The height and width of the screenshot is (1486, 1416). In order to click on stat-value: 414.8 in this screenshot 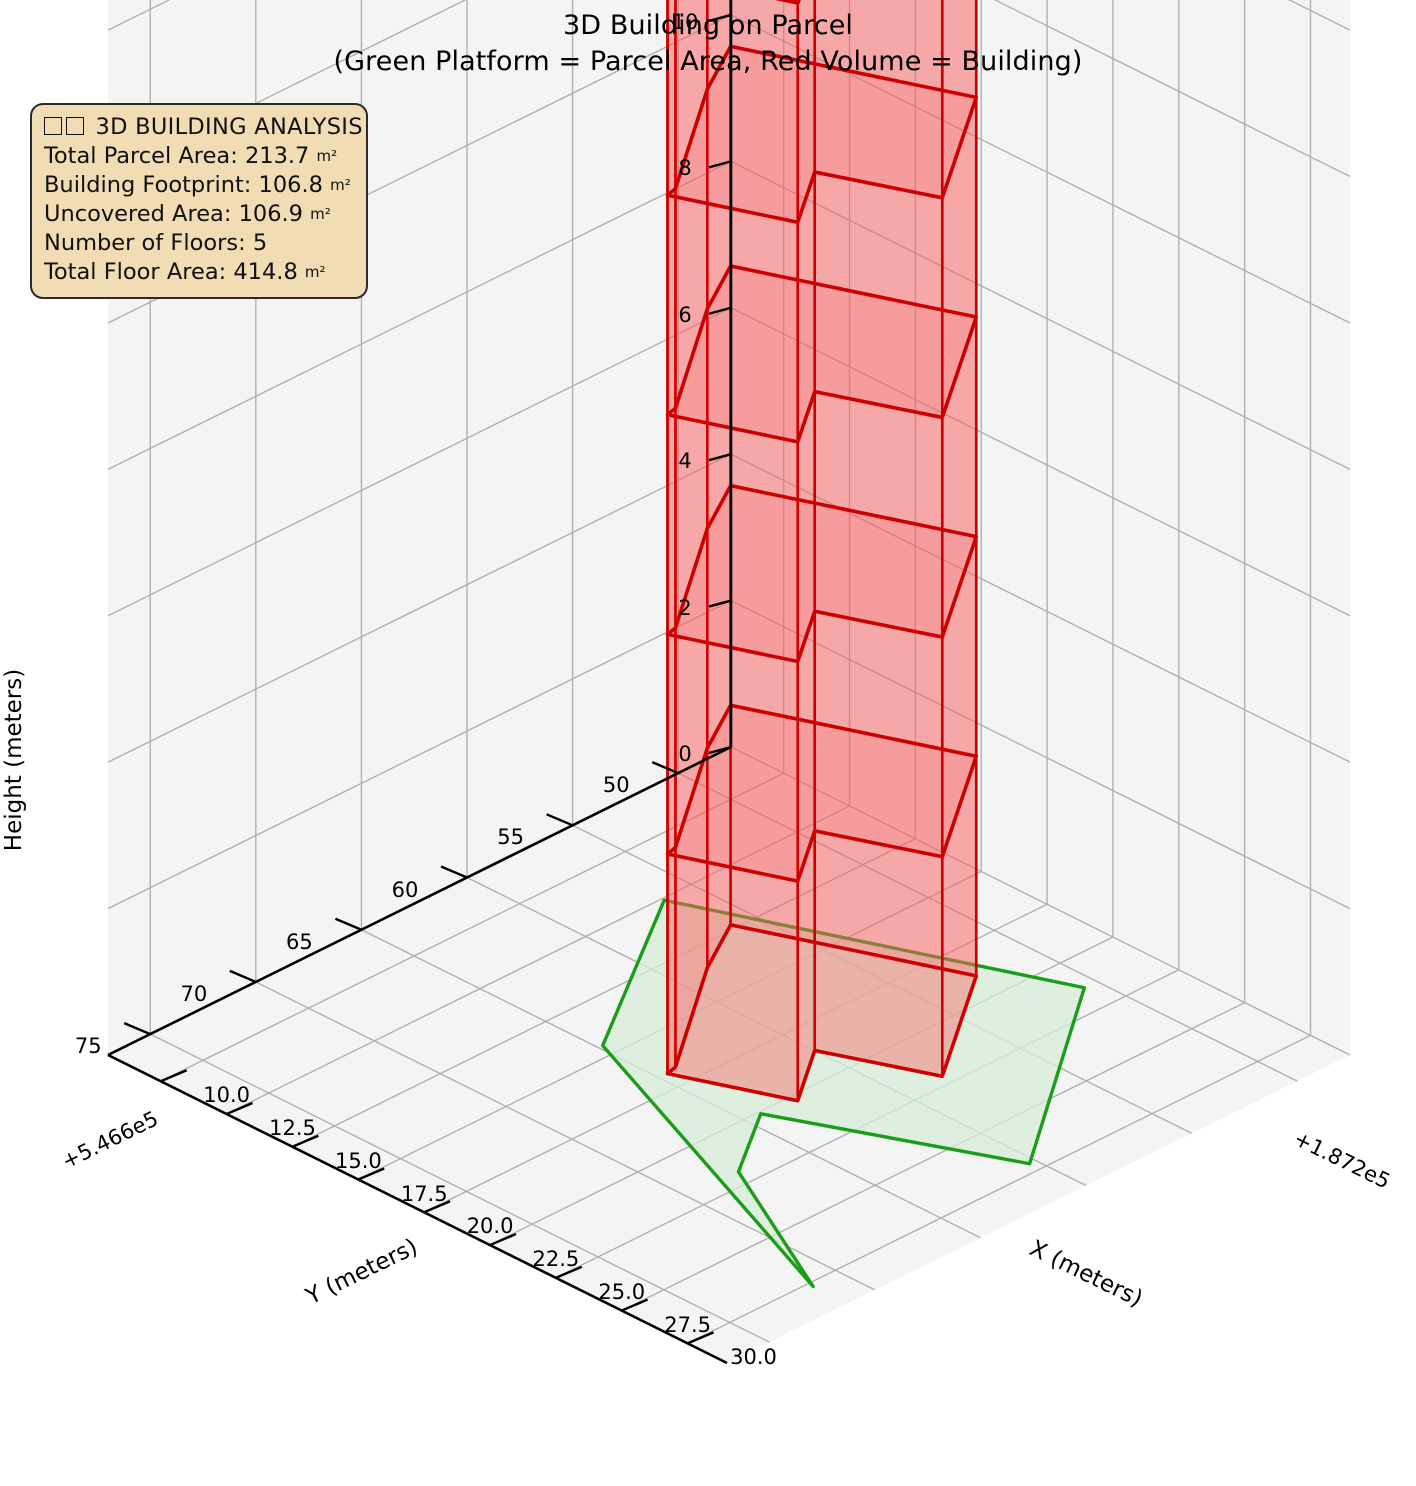, I will do `click(265, 272)`.